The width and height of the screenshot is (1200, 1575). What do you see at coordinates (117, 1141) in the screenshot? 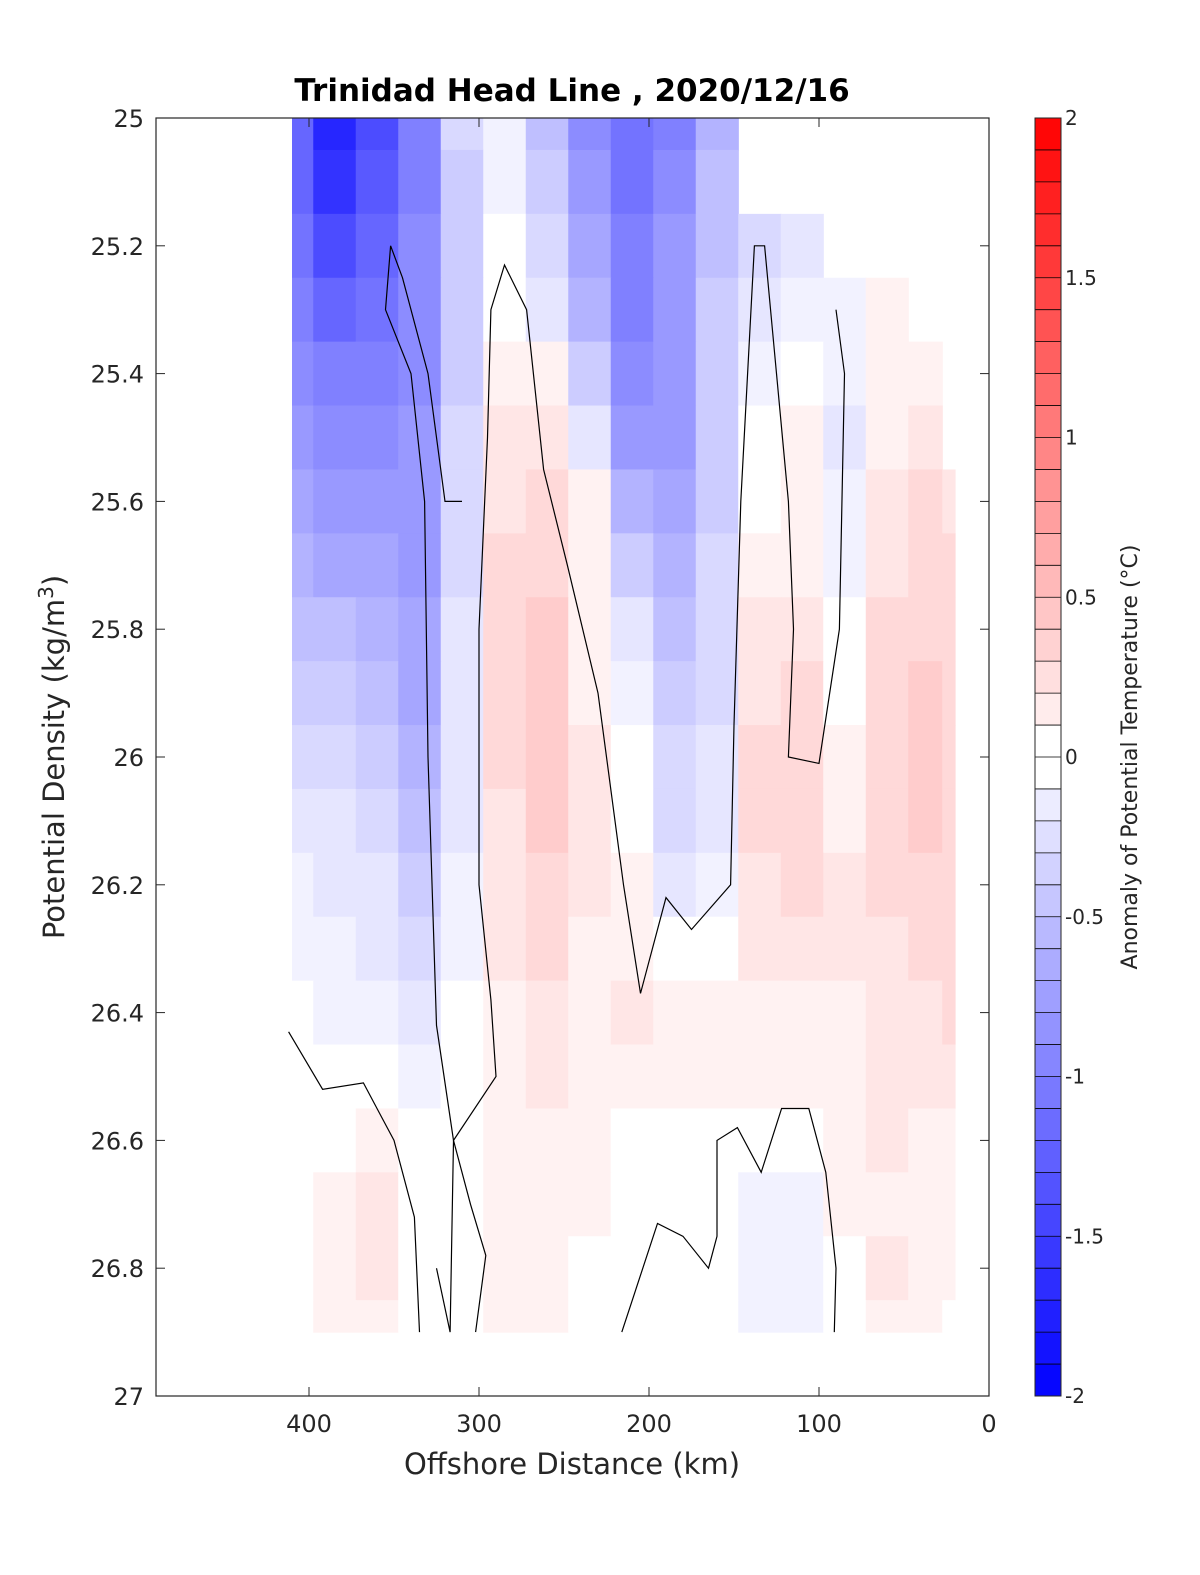
I see `y-tick-label: 26.6` at bounding box center [117, 1141].